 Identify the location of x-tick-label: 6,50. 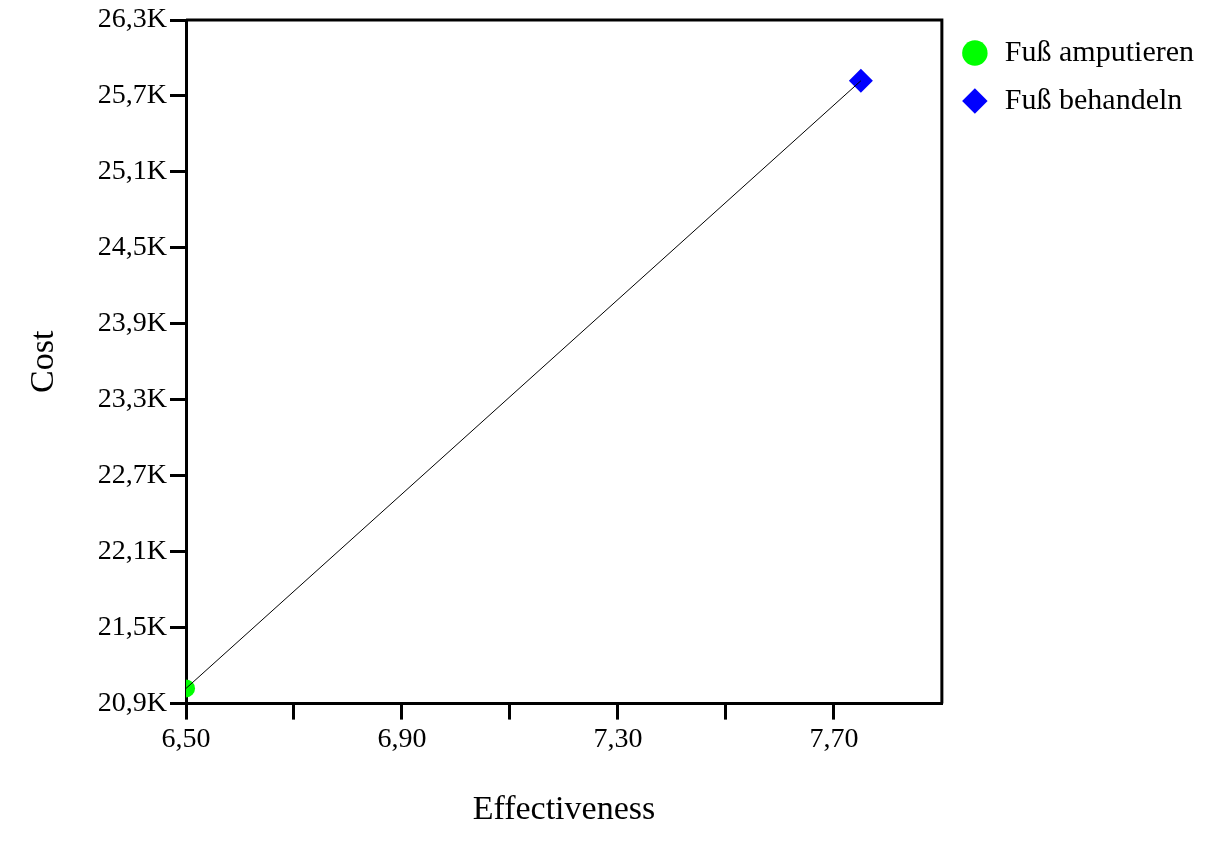
(186, 737).